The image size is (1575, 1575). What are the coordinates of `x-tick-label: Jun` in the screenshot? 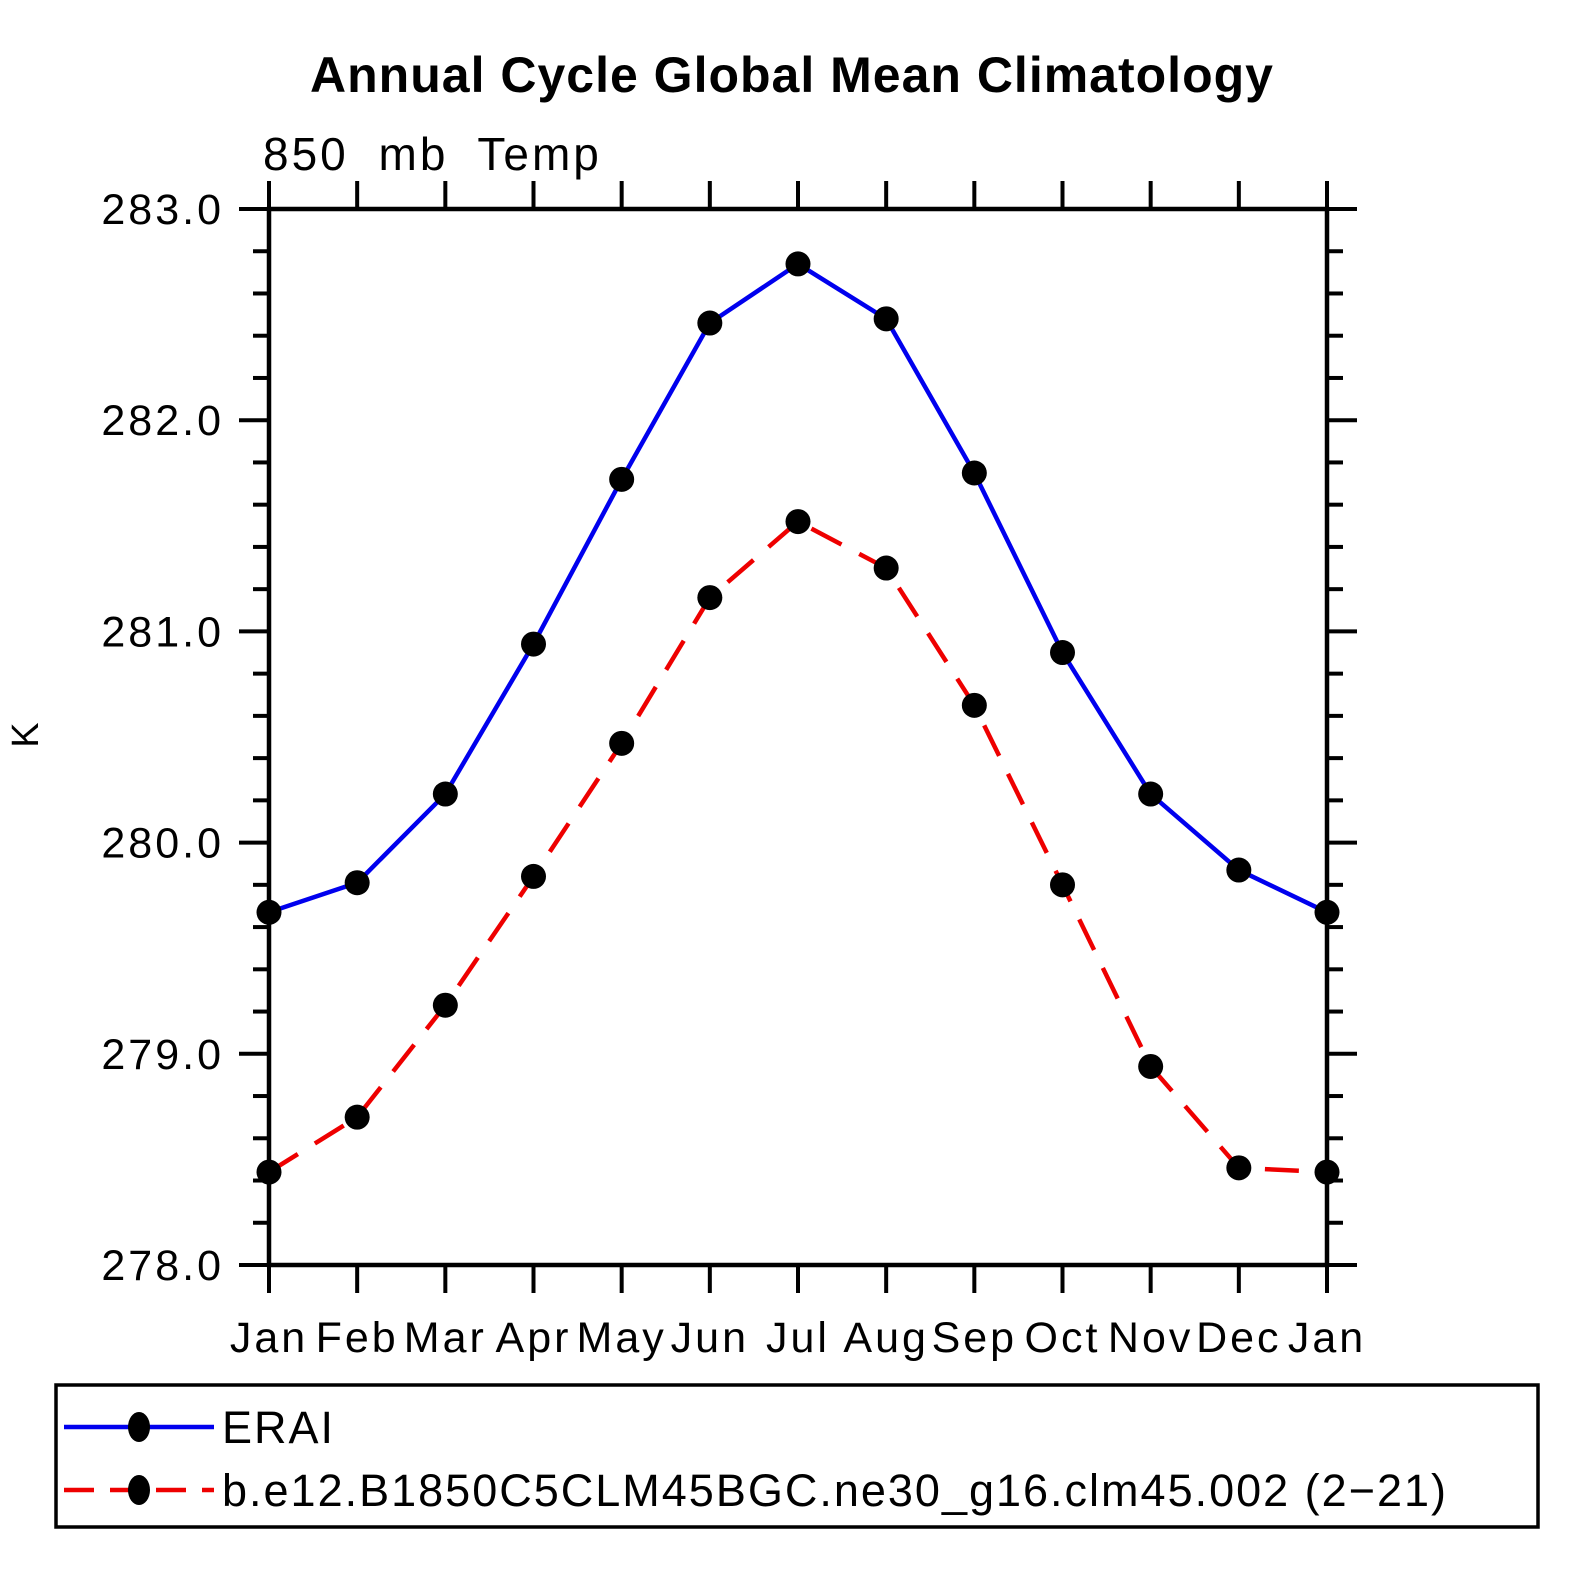 It's located at (710, 1338).